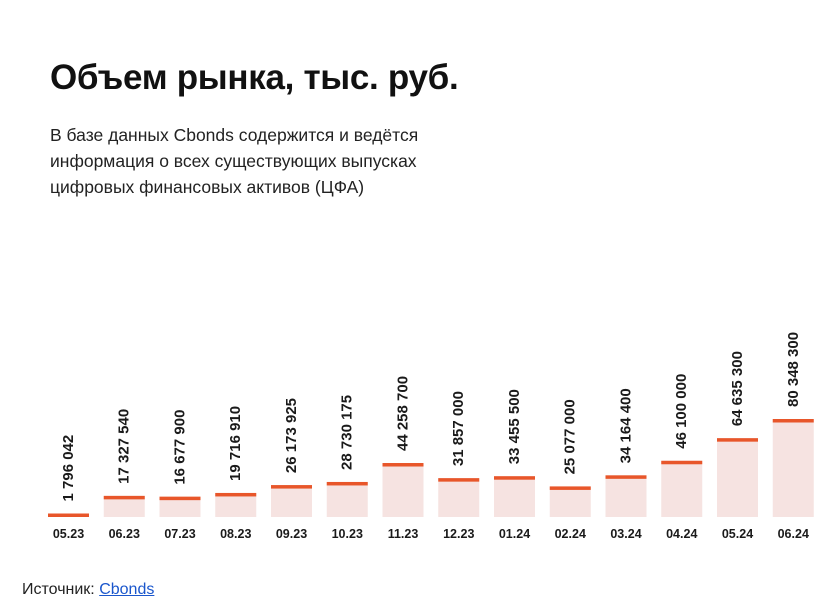 The image size is (828, 605). What do you see at coordinates (124, 497) in the screenshot?
I see `bar-cap-06.23` at bounding box center [124, 497].